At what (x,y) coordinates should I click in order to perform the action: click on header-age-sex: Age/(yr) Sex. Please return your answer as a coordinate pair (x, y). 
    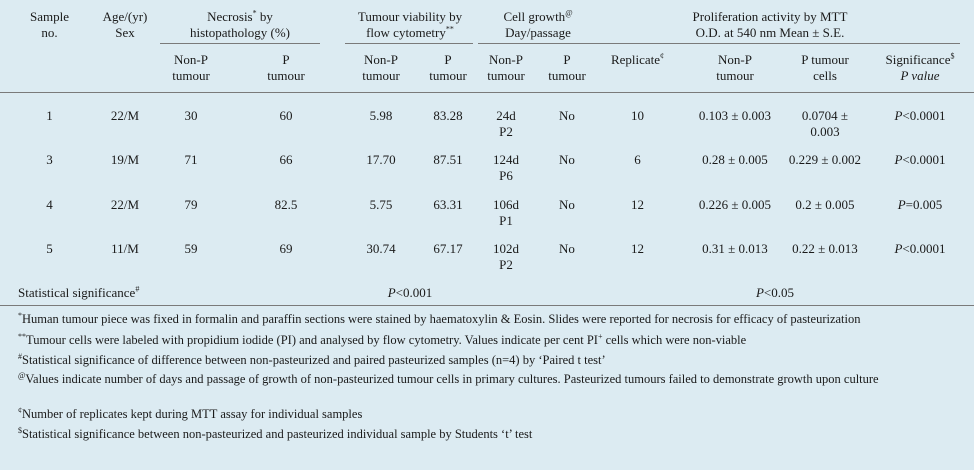
    Looking at the image, I should click on (125, 24).